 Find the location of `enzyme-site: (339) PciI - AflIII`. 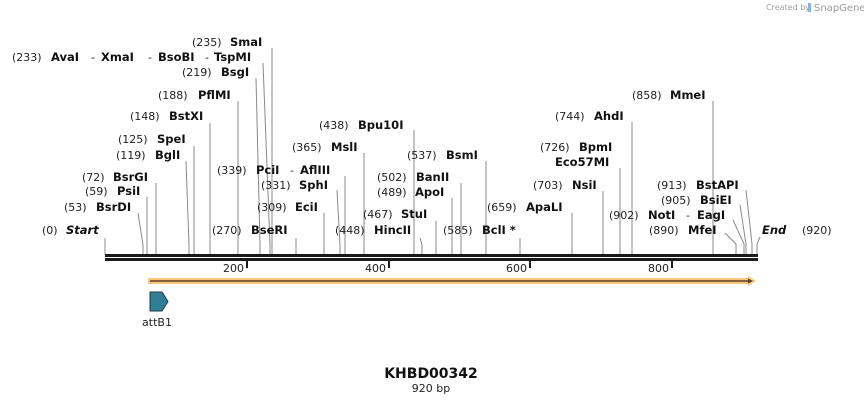

enzyme-site: (339) PciI - AflIII is located at coordinates (273, 170).